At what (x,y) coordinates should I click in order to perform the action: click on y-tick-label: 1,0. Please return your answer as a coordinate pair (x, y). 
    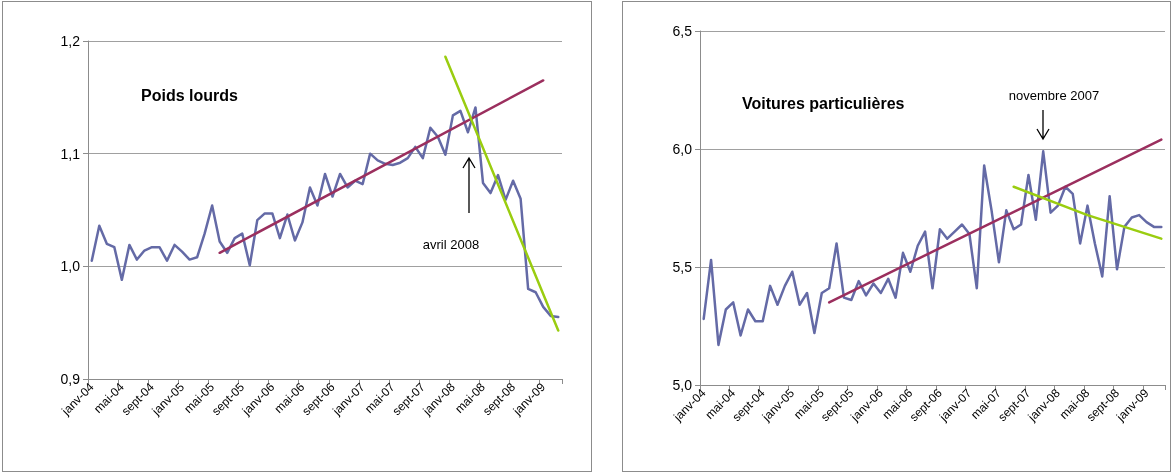
    Looking at the image, I should click on (70, 266).